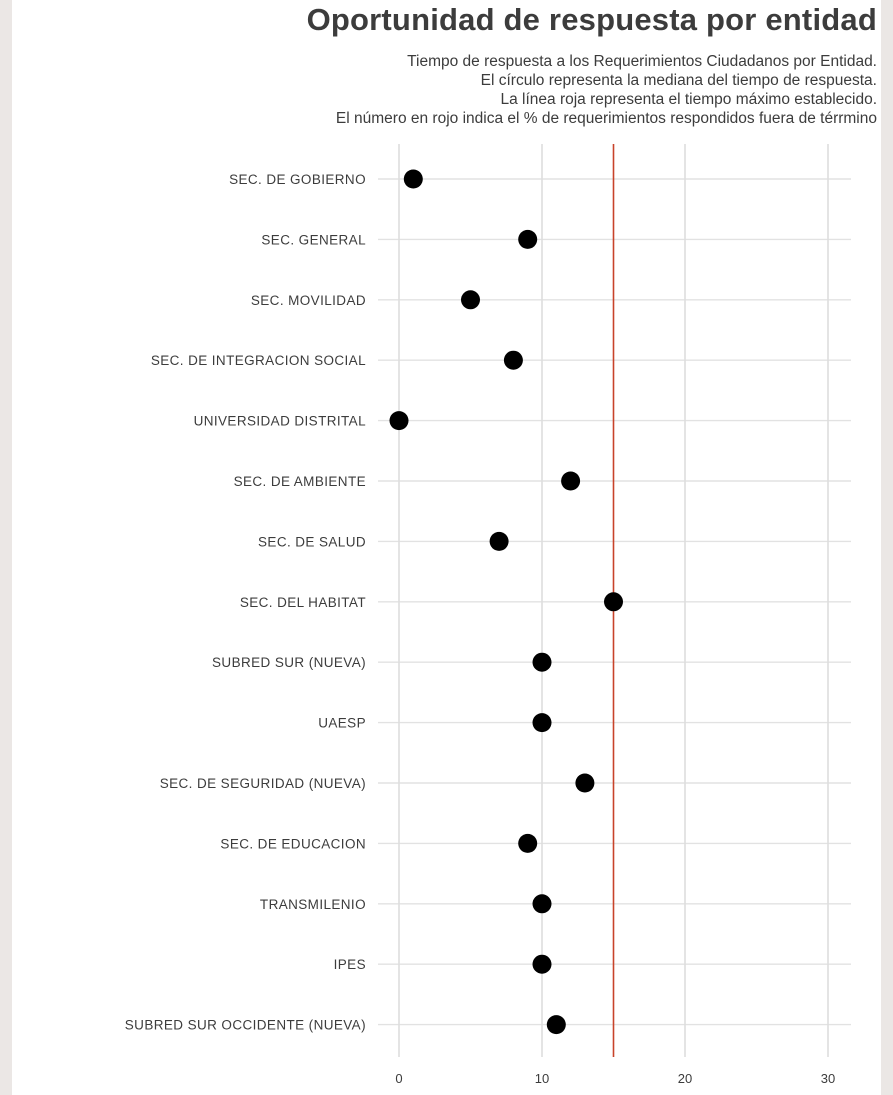  Describe the element at coordinates (556, 1025) in the screenshot. I see `point-subred-sur-occidente-nueva` at that location.